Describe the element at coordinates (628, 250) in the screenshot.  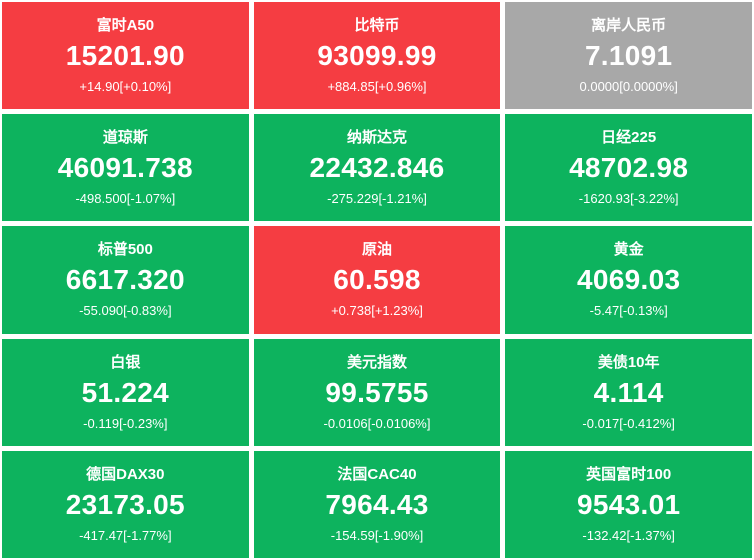
I see `instrument-name: 黄金` at that location.